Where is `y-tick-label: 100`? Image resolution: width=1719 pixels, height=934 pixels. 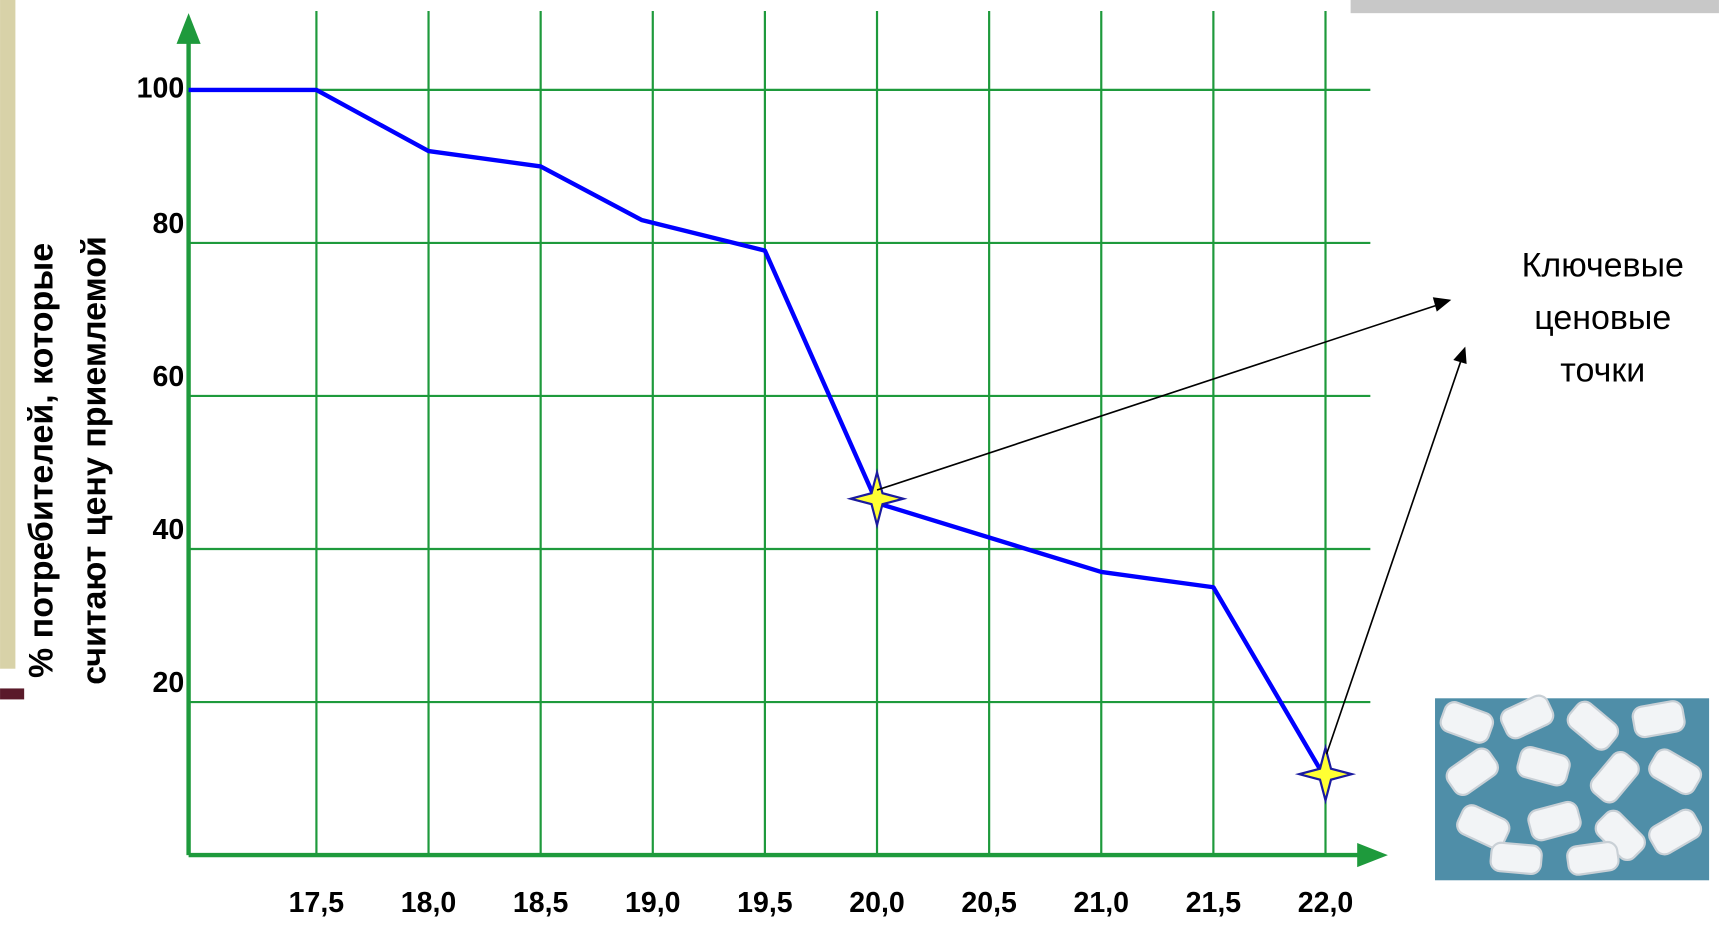
y-tick-label: 100 is located at coordinates (161, 88).